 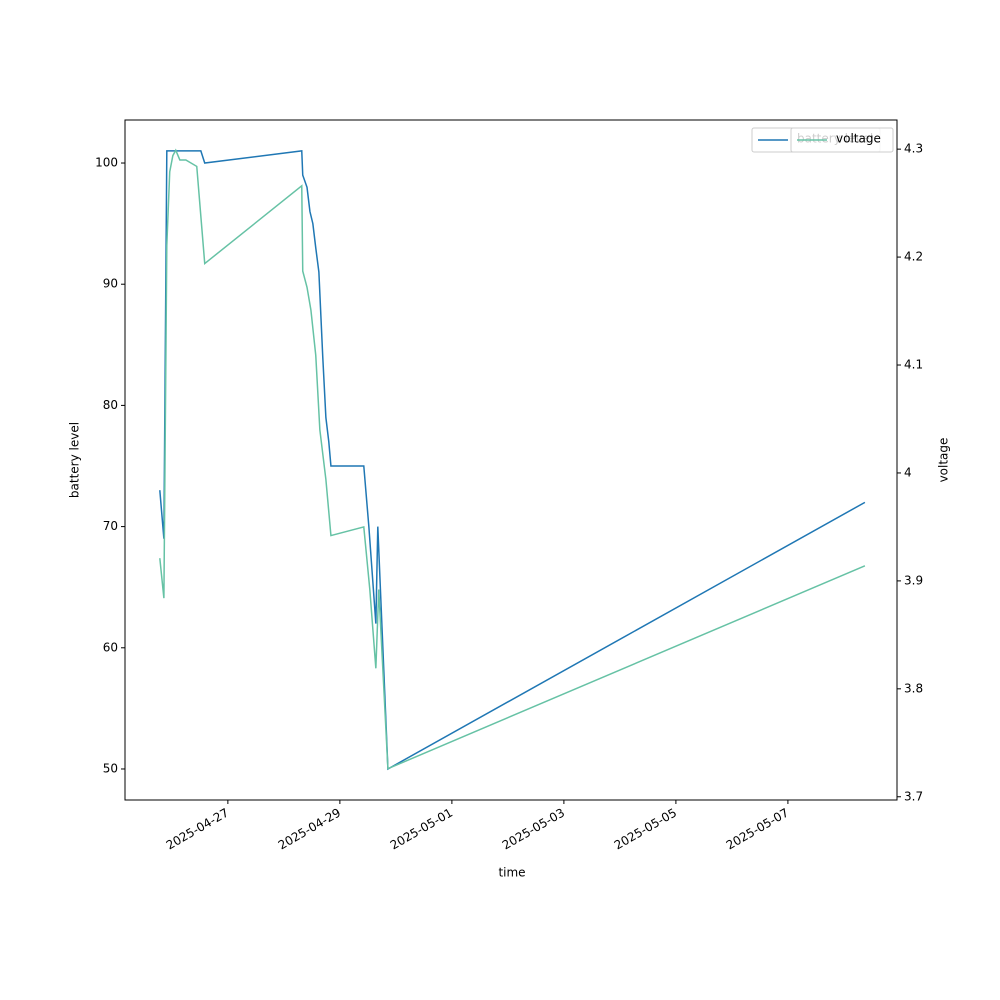 What do you see at coordinates (913, 796) in the screenshot?
I see `y2-tick-label: 3.7` at bounding box center [913, 796].